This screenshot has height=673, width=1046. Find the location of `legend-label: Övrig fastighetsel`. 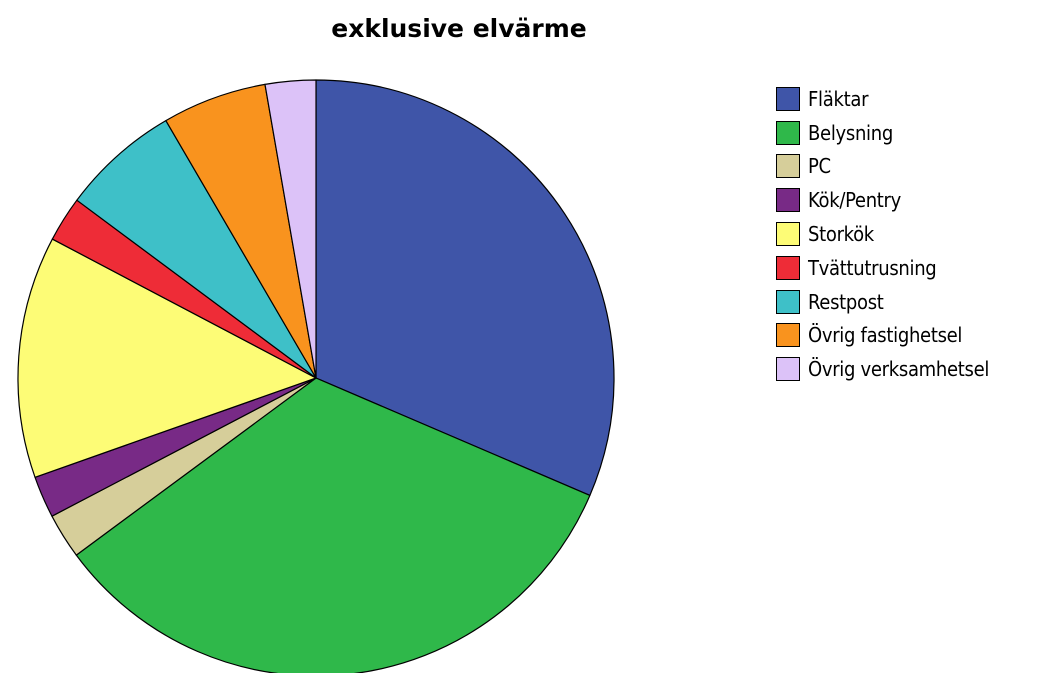

legend-label: Övrig fastighetsel is located at coordinates (885, 335).